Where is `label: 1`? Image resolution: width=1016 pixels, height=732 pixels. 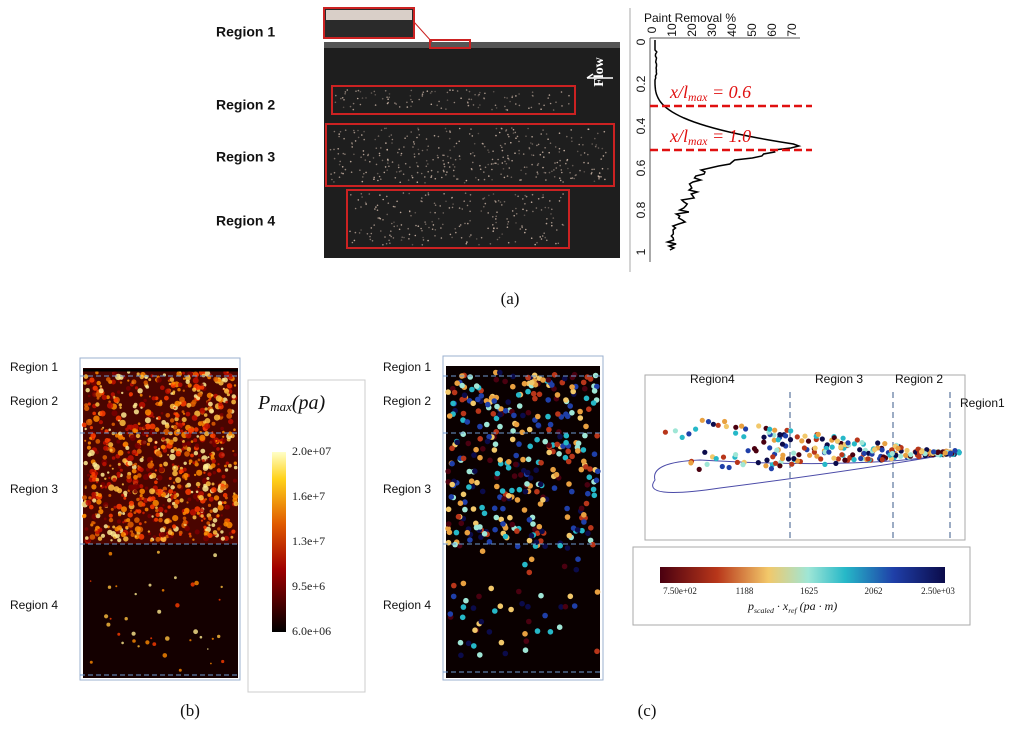 label: 1 is located at coordinates (641, 251).